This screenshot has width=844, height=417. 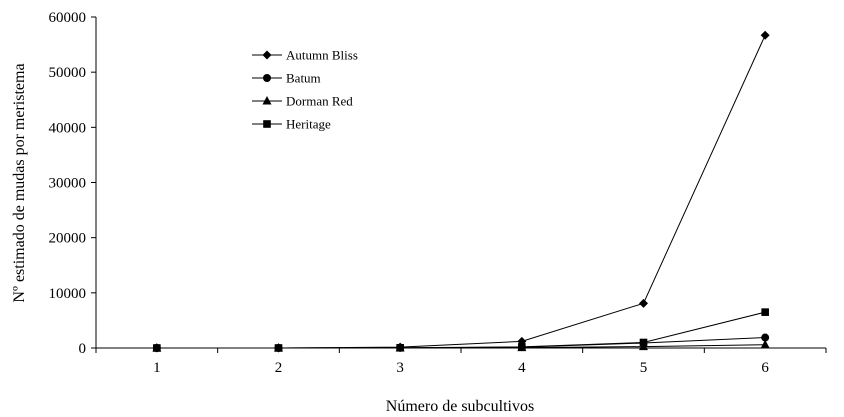 What do you see at coordinates (68, 128) in the screenshot?
I see `y-tick-label: 40000` at bounding box center [68, 128].